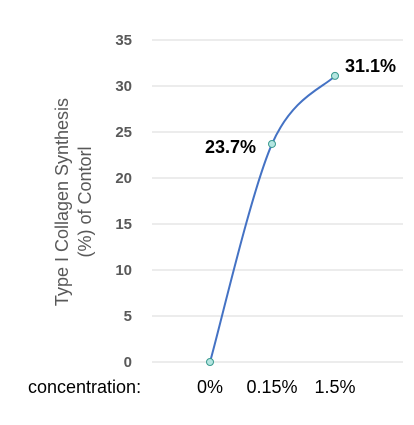 Image resolution: width=414 pixels, height=425 pixels. What do you see at coordinates (123, 224) in the screenshot?
I see `y-tick-label: 15` at bounding box center [123, 224].